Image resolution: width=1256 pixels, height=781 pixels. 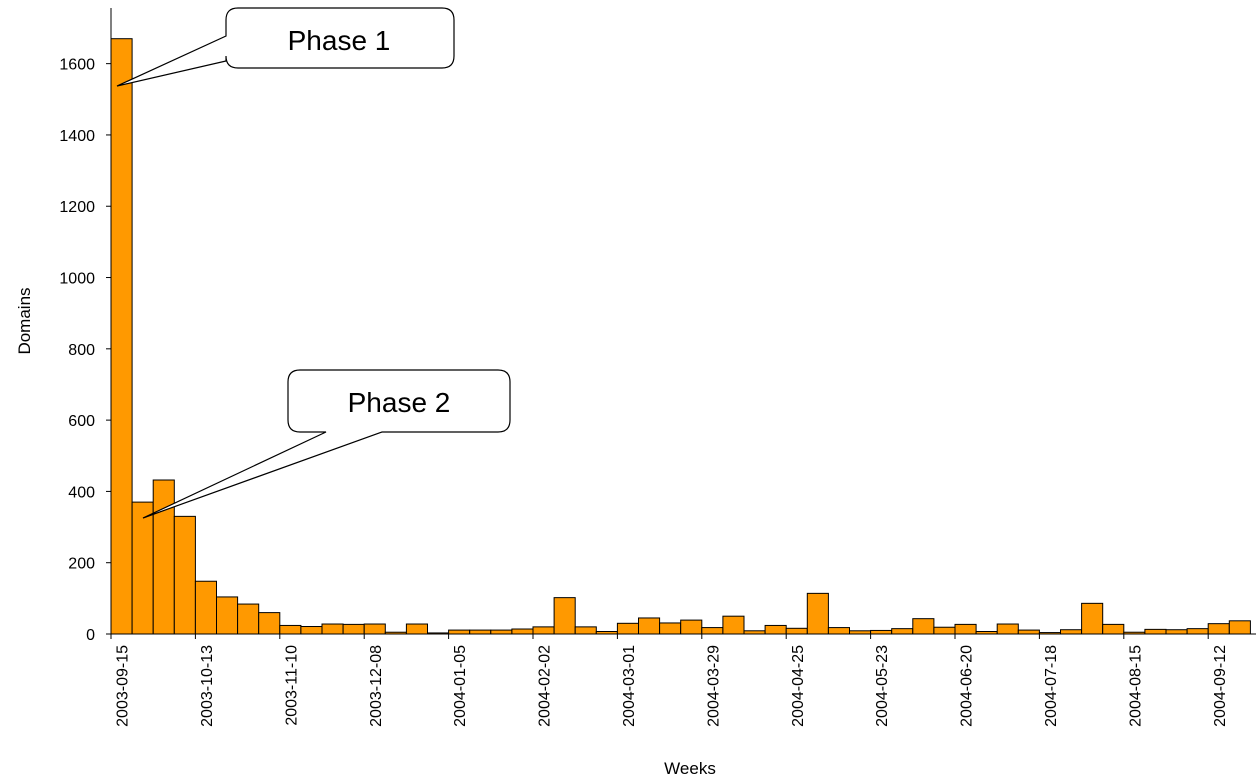 What do you see at coordinates (545, 686) in the screenshot?
I see `x-tick-label-2004-02-02: 2004-02-02` at bounding box center [545, 686].